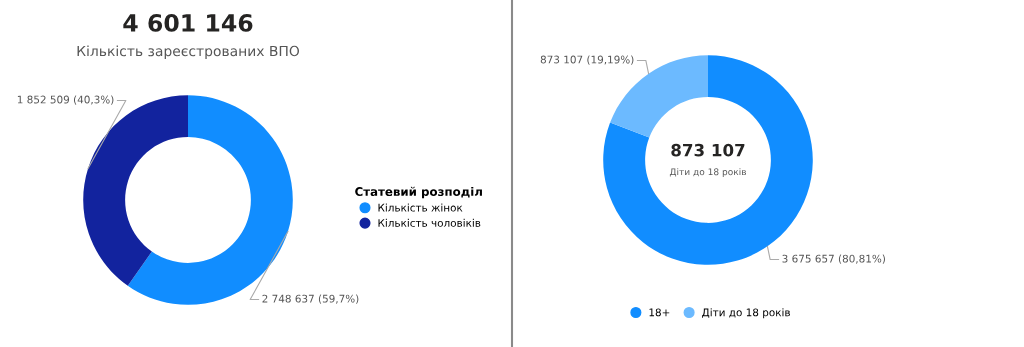 This screenshot has width=1024, height=347. I want to click on data-label: 1 852 509 (40,3%), so click(65, 100).